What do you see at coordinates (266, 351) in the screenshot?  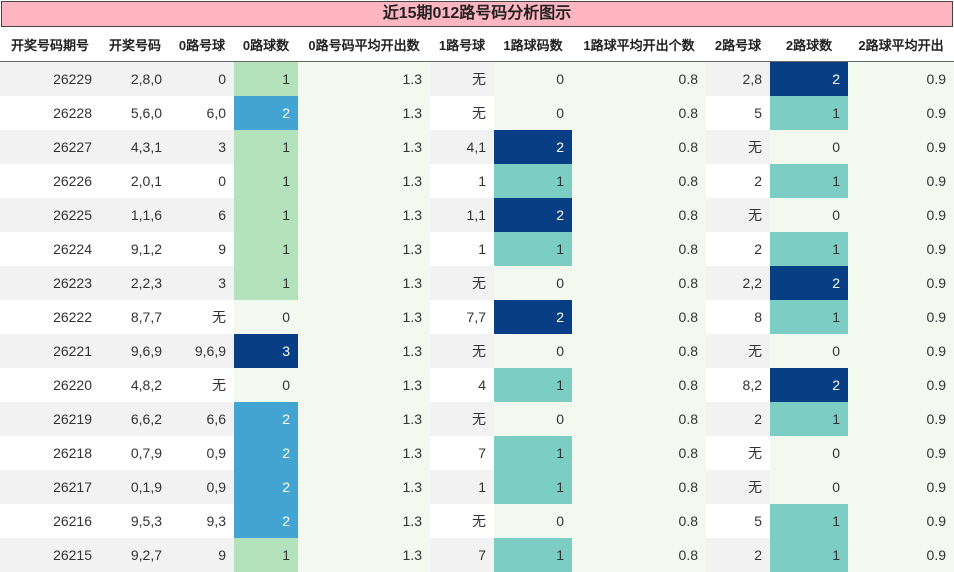 I see `route0-count-cell: 3` at bounding box center [266, 351].